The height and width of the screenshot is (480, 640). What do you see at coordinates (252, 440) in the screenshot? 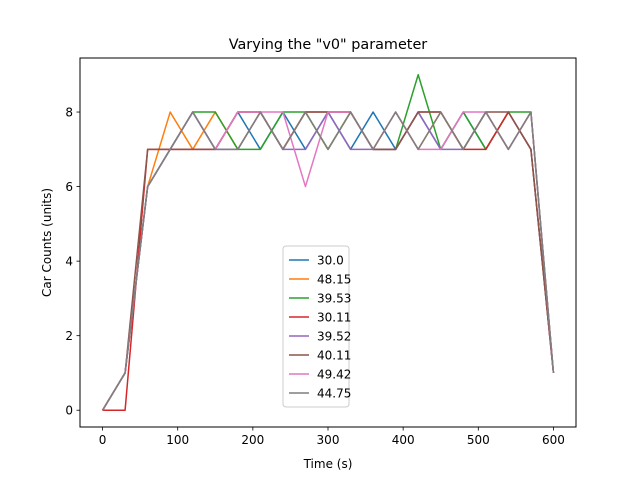
I see `x-tick-label: 200` at bounding box center [252, 440].